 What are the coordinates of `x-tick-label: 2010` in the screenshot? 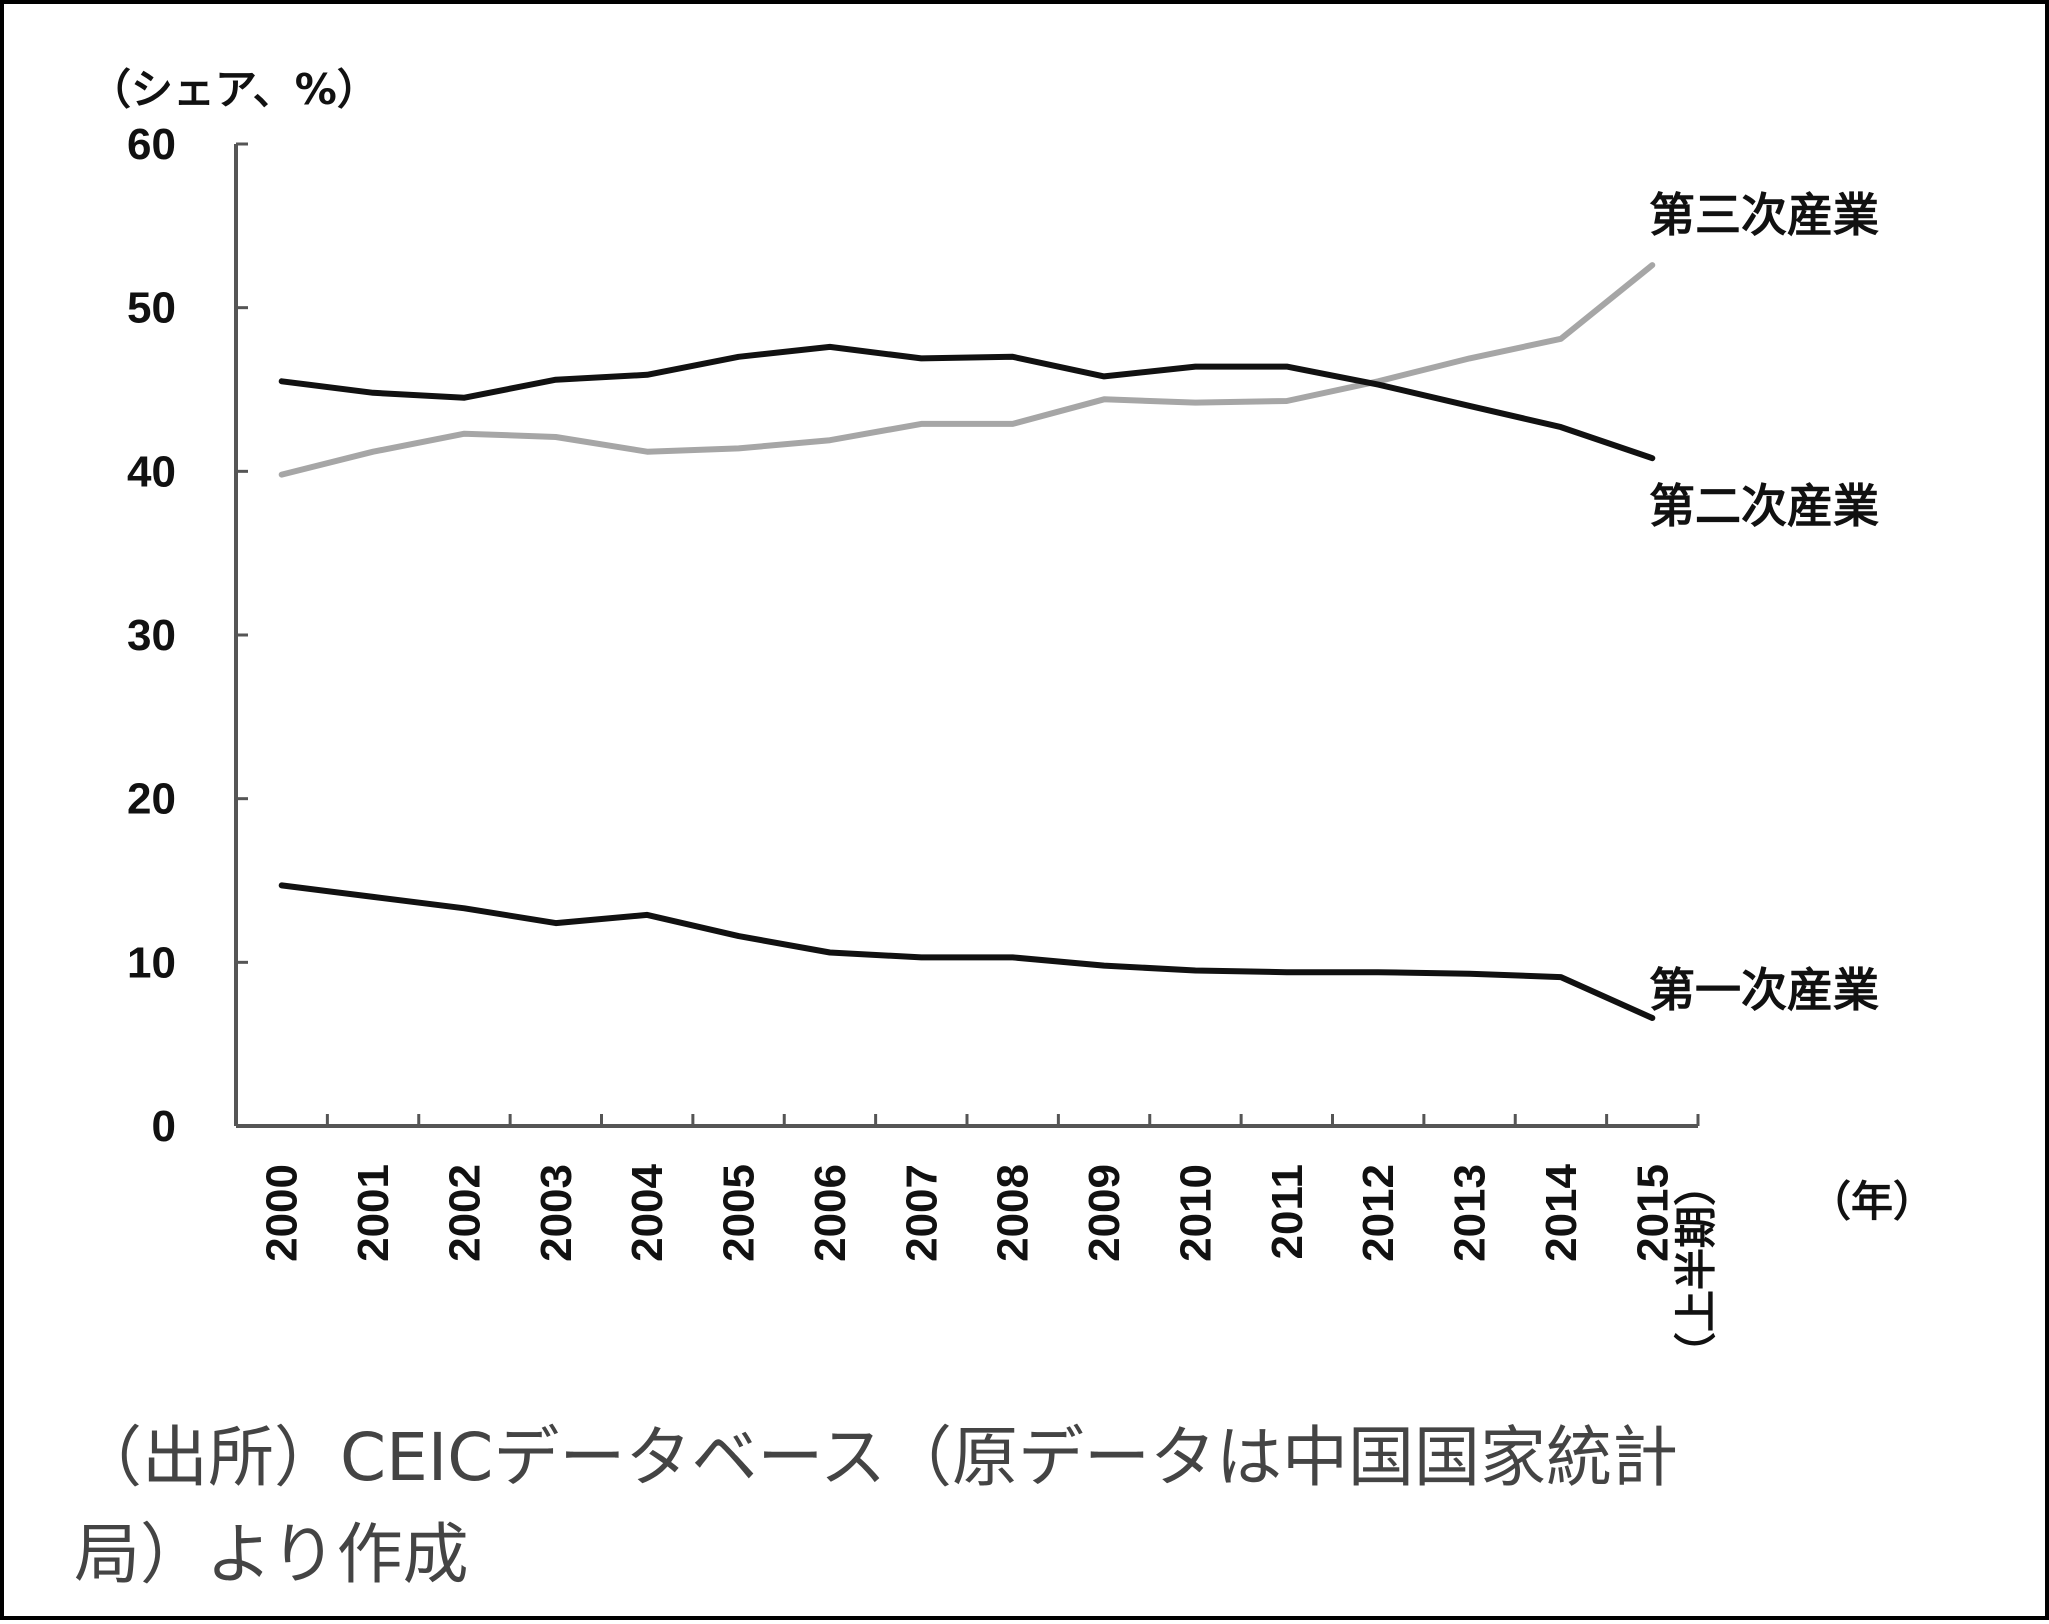 It's located at (1195, 1213).